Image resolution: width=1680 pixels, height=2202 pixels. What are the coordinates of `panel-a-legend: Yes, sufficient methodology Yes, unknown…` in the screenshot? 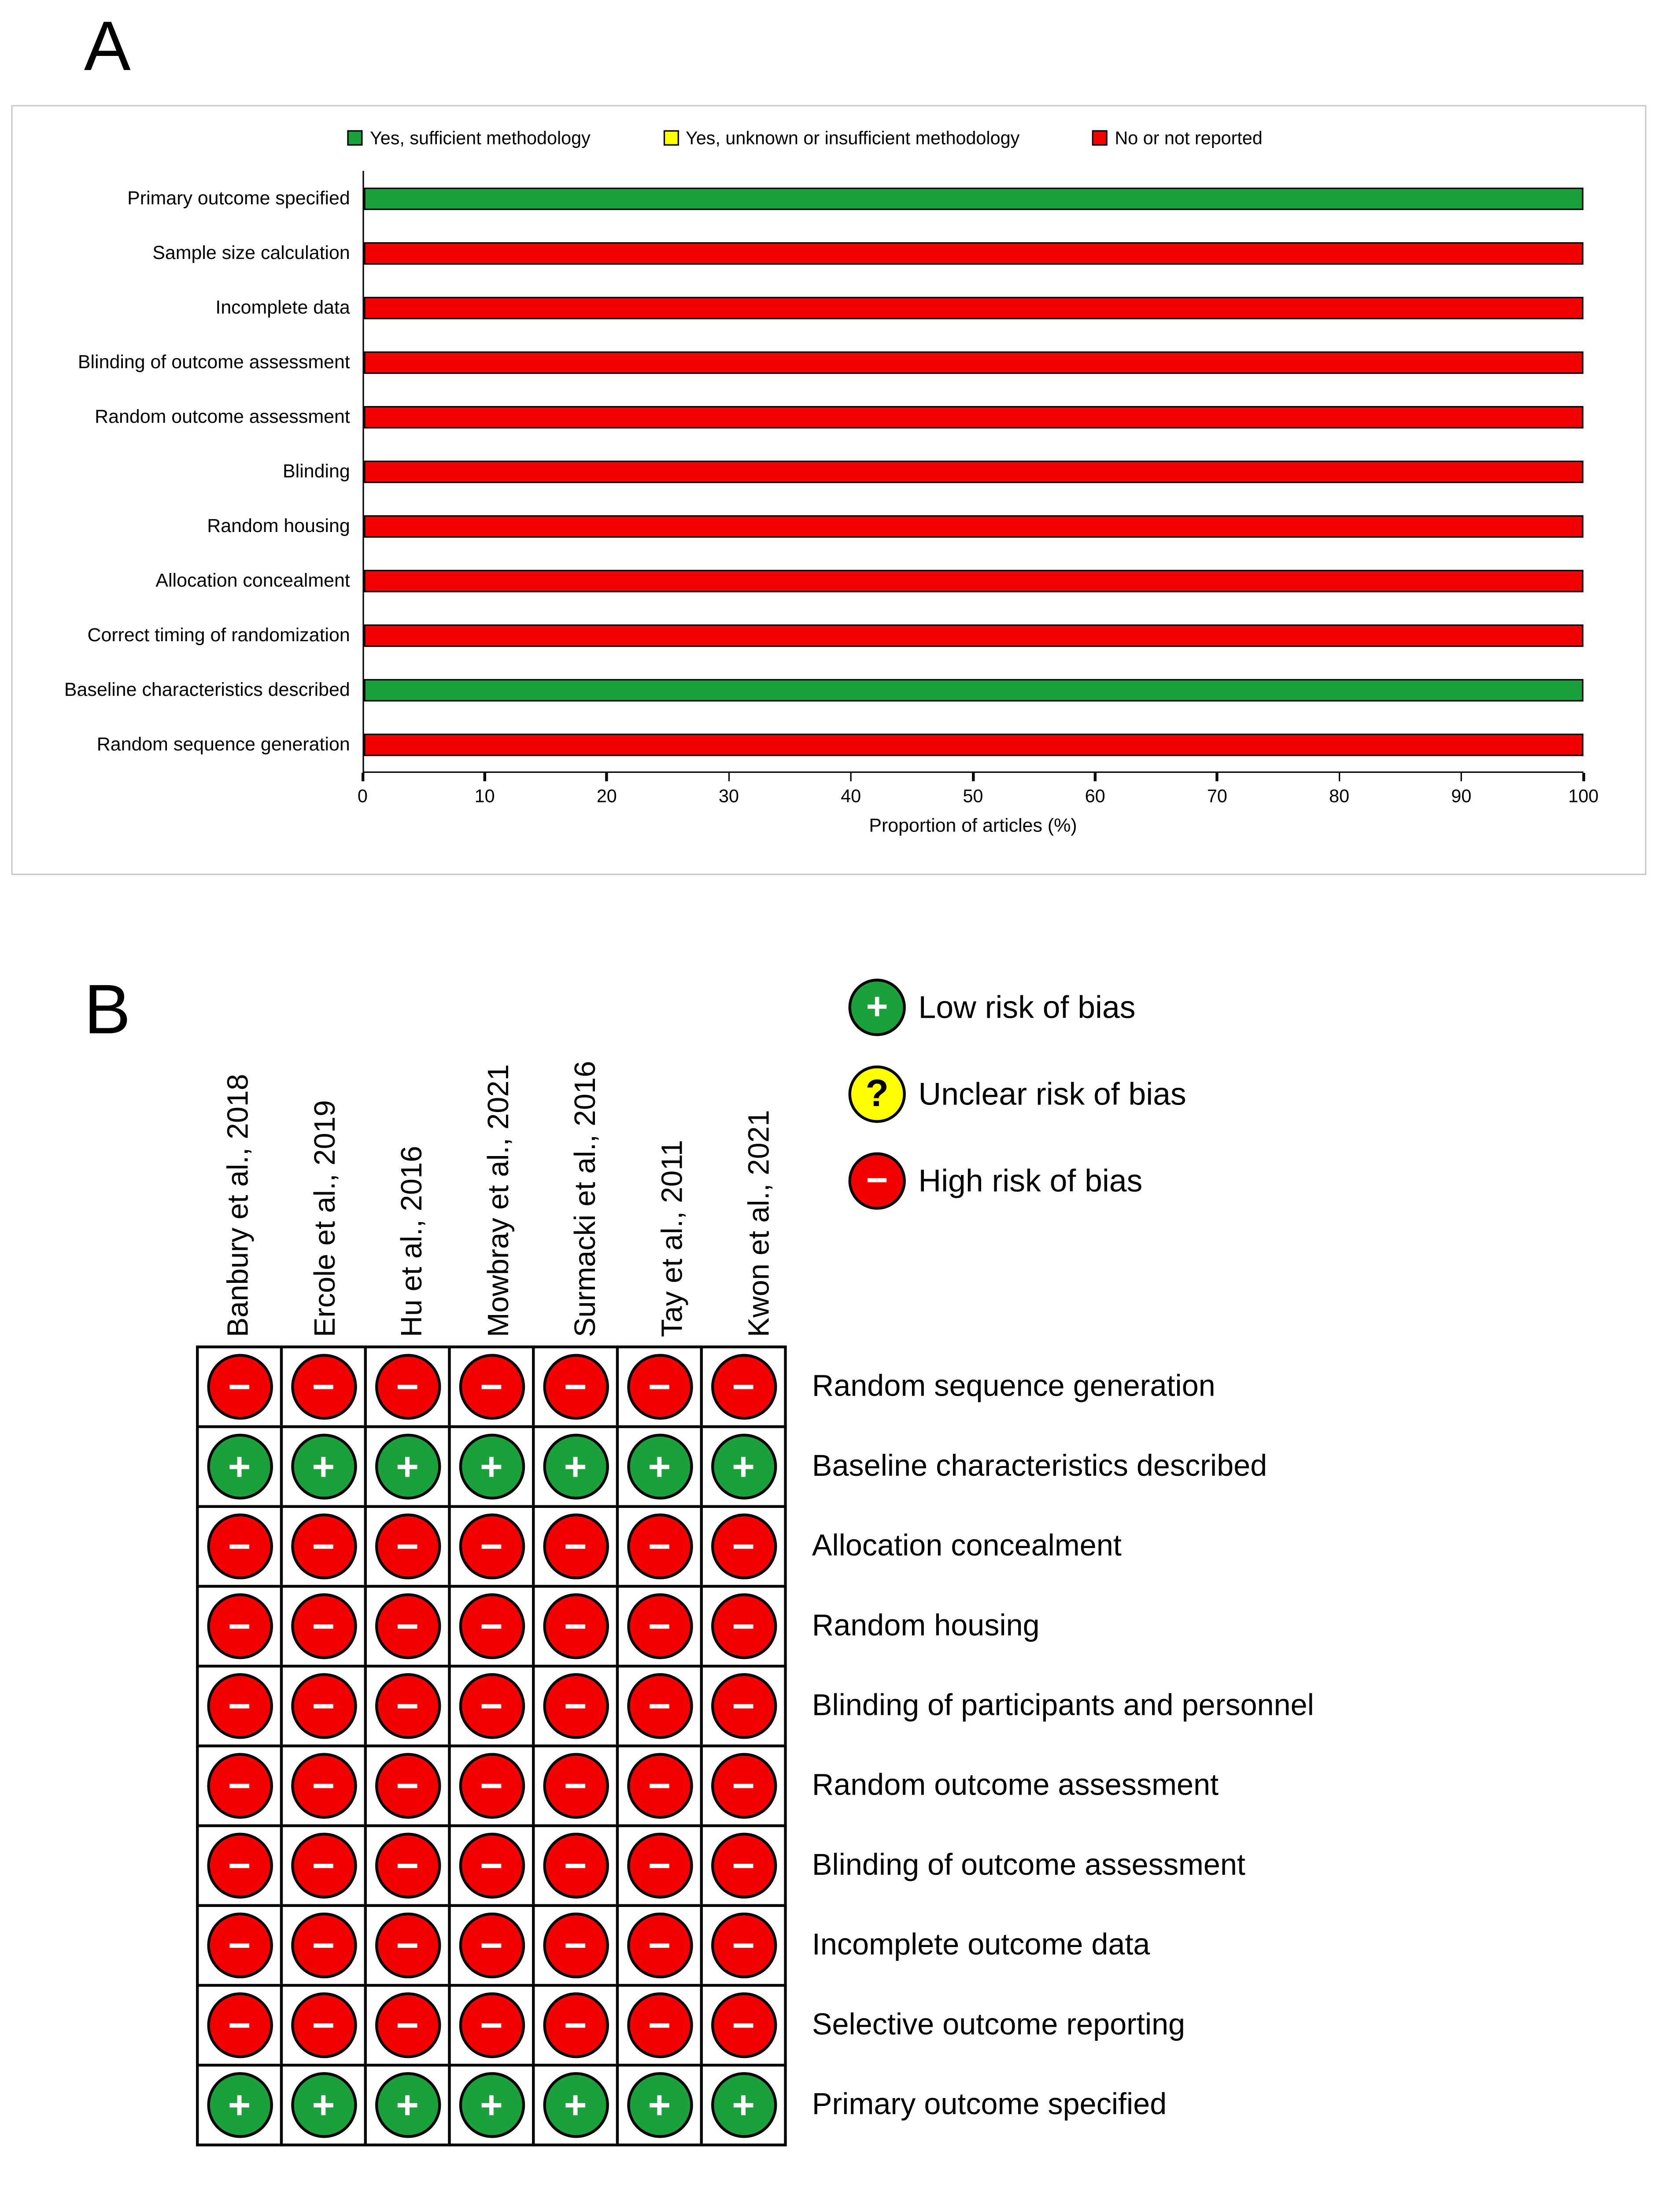 It's located at (805, 138).